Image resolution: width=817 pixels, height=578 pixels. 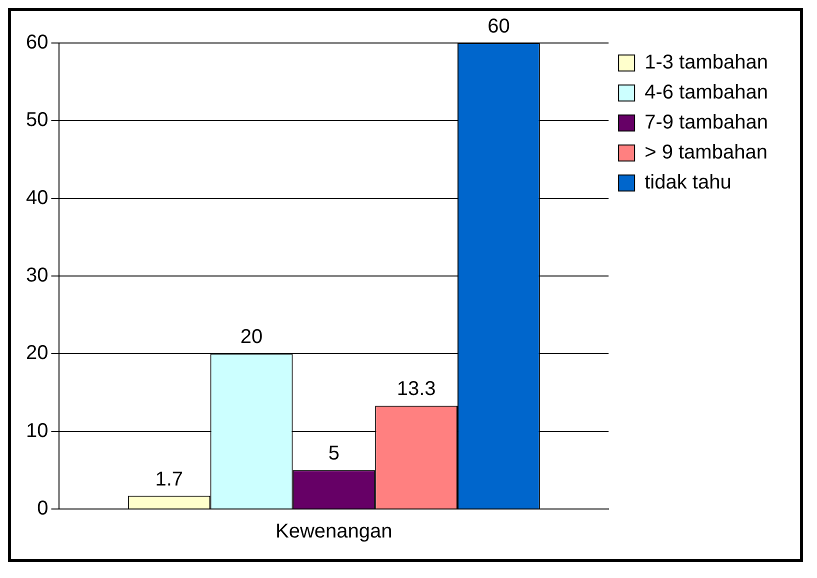 I want to click on y-tick-label: 40, so click(x=37, y=197).